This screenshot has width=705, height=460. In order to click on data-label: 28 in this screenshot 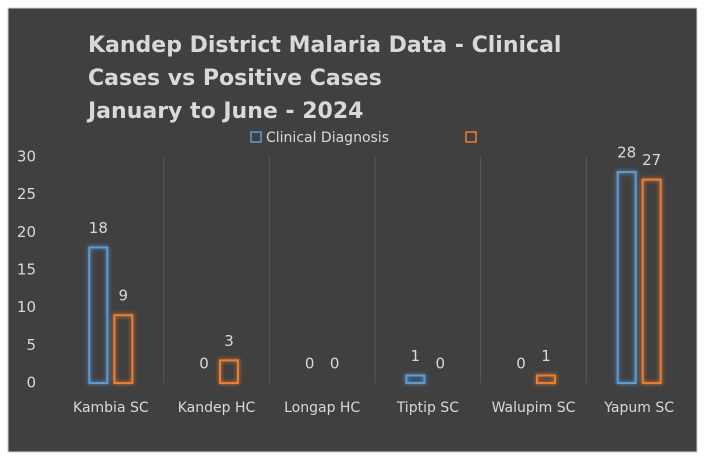, I will do `click(626, 153)`.